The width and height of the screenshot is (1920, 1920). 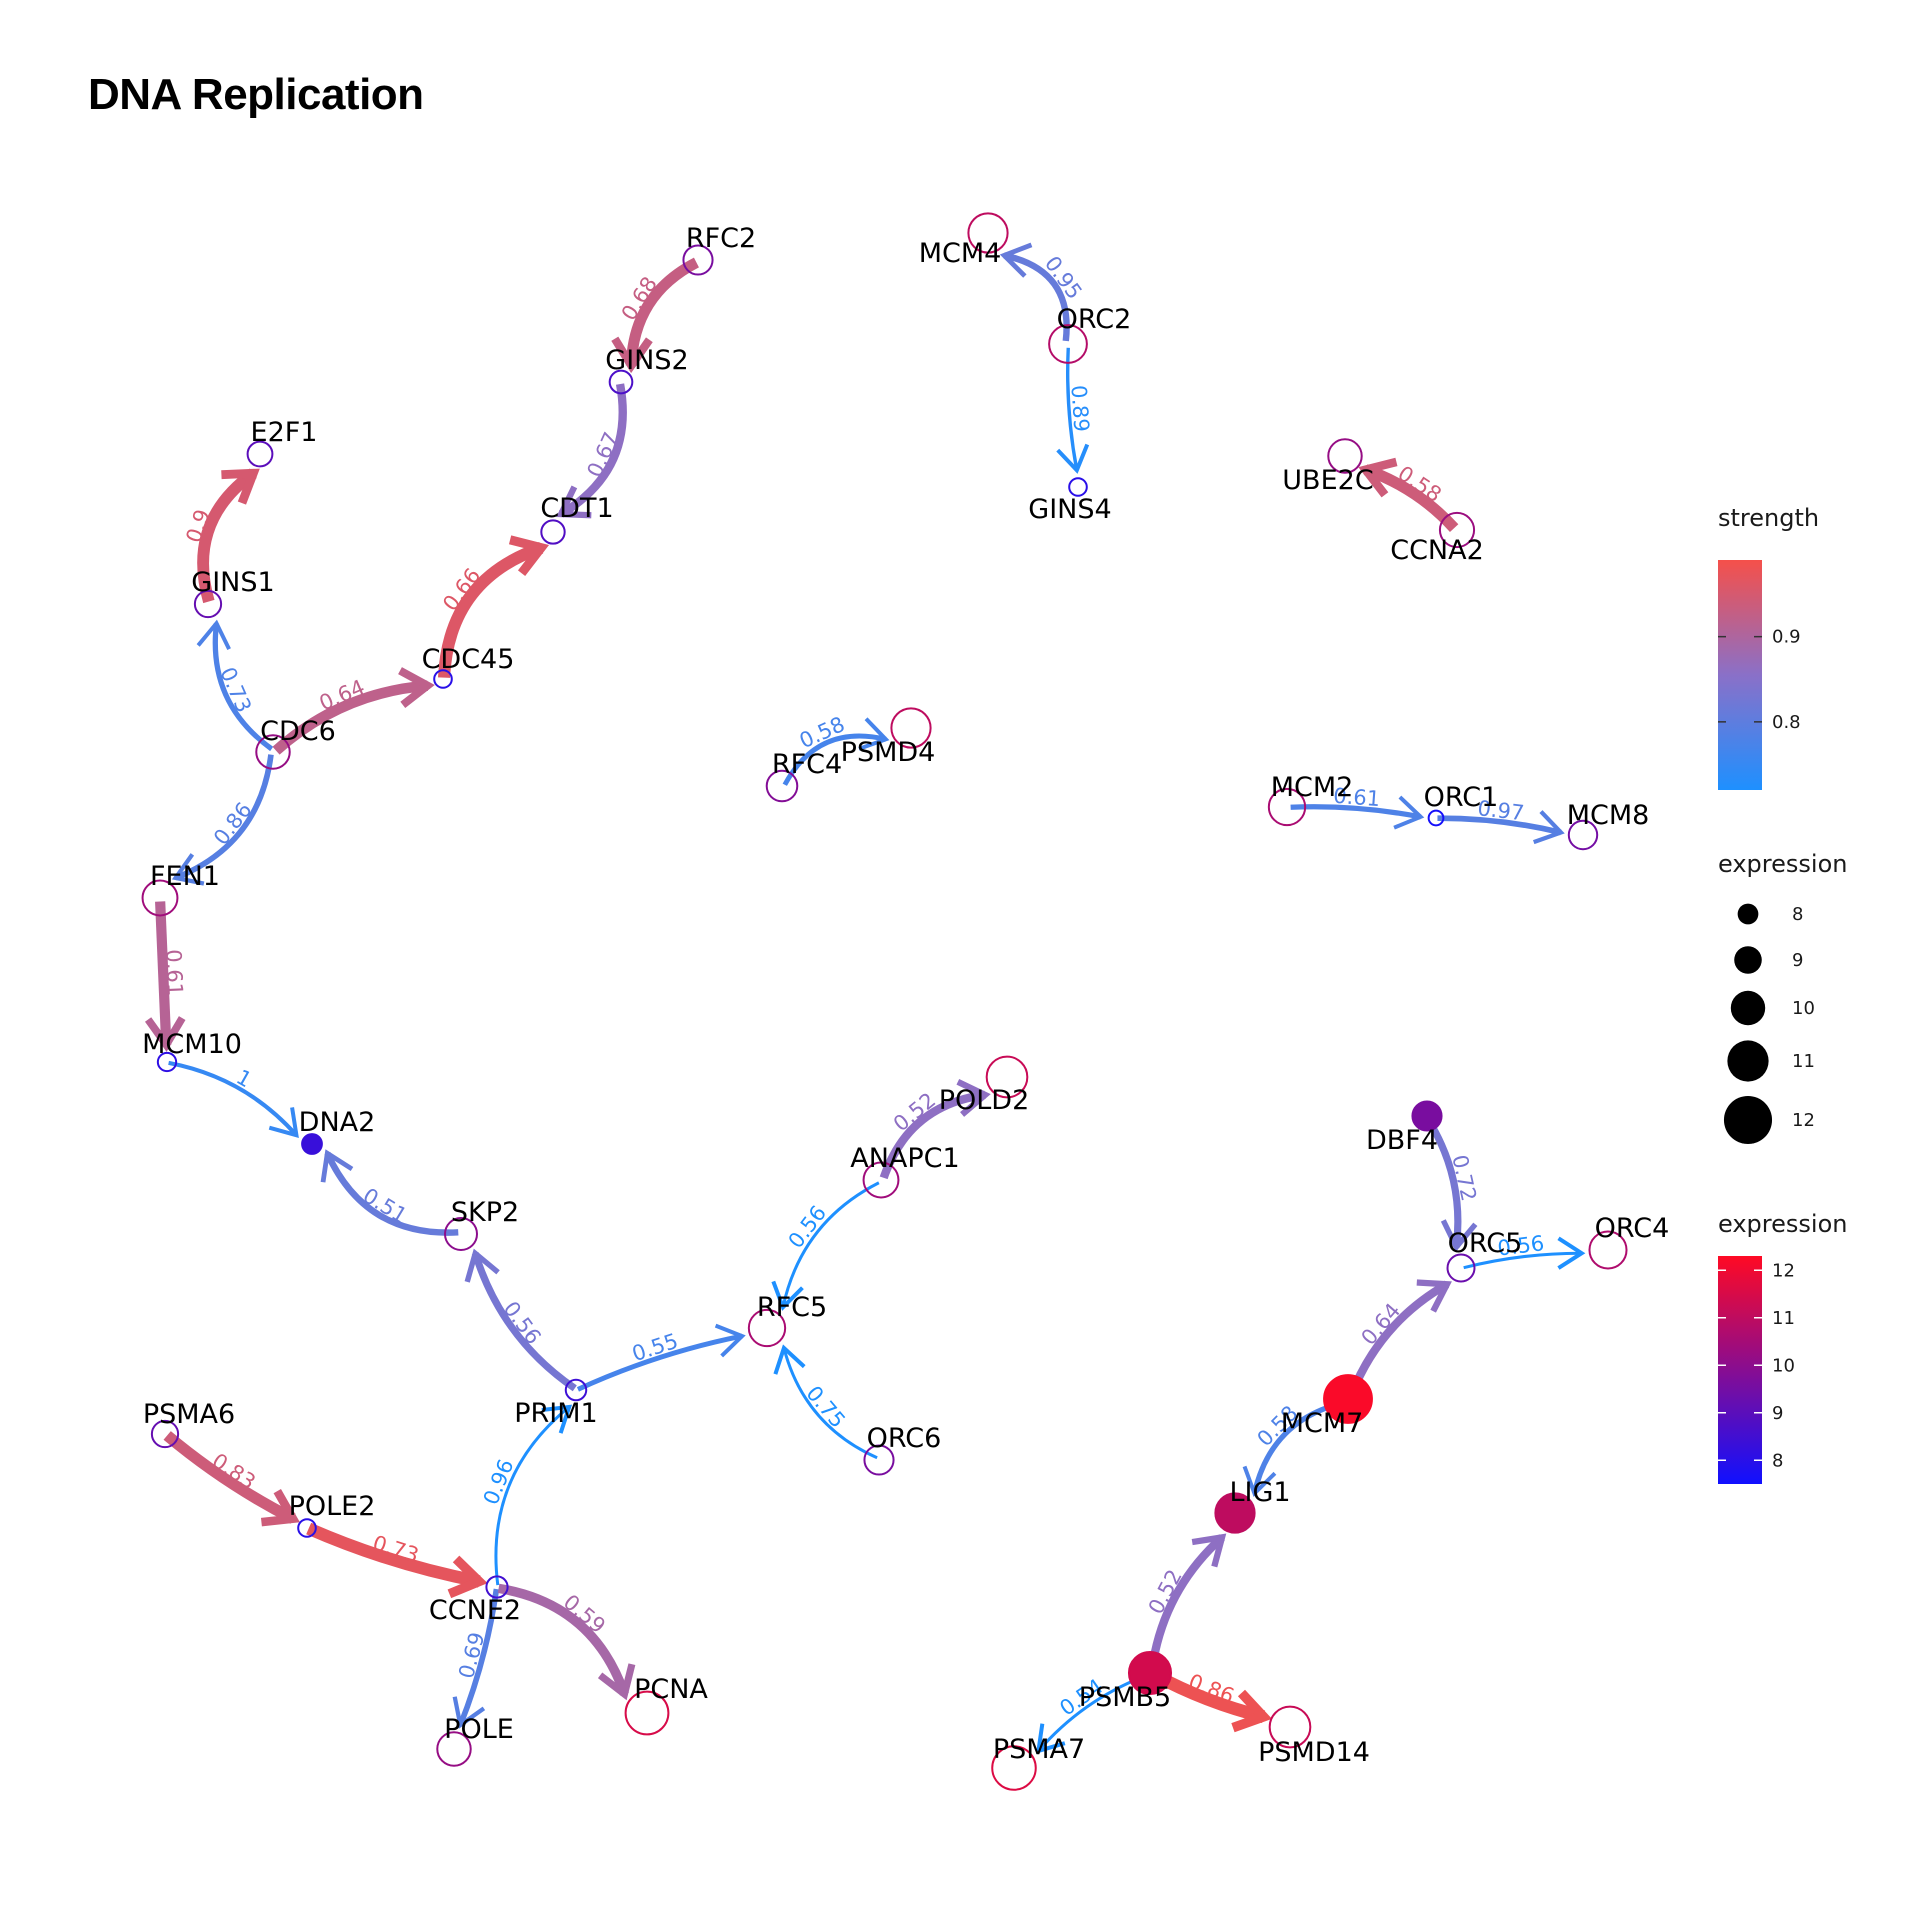 What do you see at coordinates (1436, 818) in the screenshot?
I see `node-orc1` at bounding box center [1436, 818].